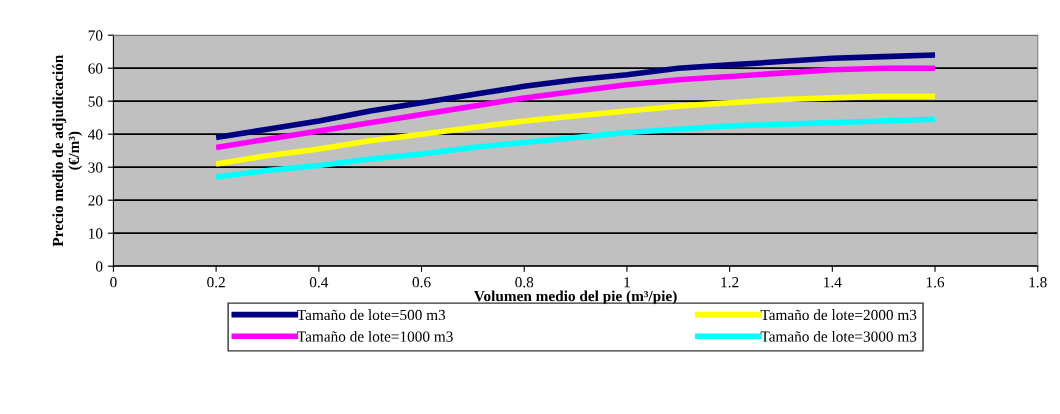 The image size is (1060, 414). What do you see at coordinates (216, 282) in the screenshot?
I see `x-tick-label: 0.2` at bounding box center [216, 282].